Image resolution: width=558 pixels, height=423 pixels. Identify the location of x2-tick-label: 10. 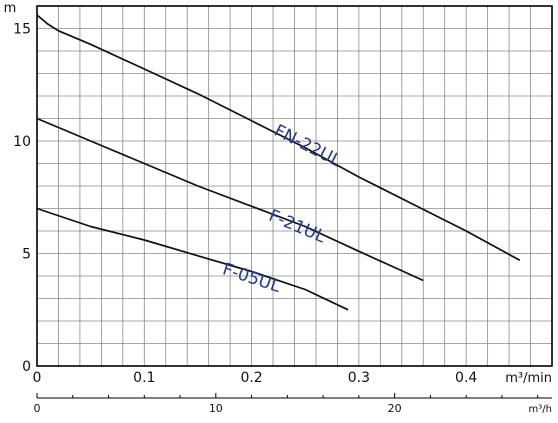
(216, 408).